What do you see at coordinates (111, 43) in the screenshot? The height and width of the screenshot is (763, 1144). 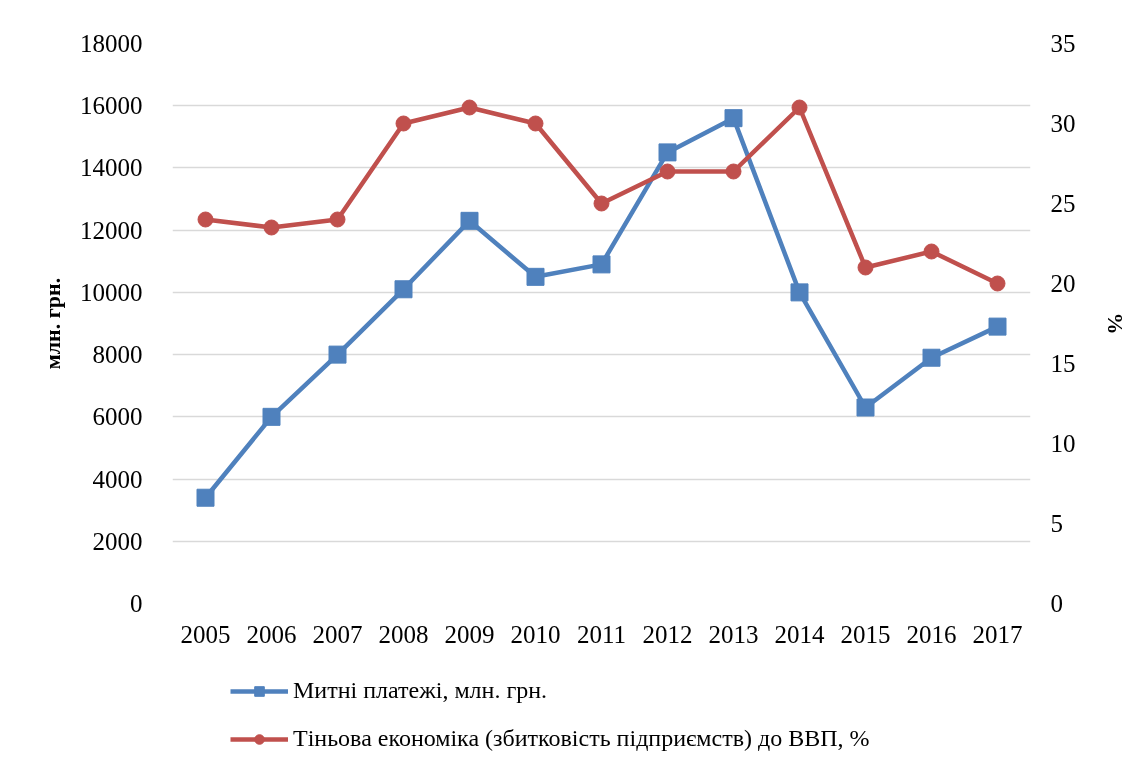 I see `y-tick-label: 18000` at bounding box center [111, 43].